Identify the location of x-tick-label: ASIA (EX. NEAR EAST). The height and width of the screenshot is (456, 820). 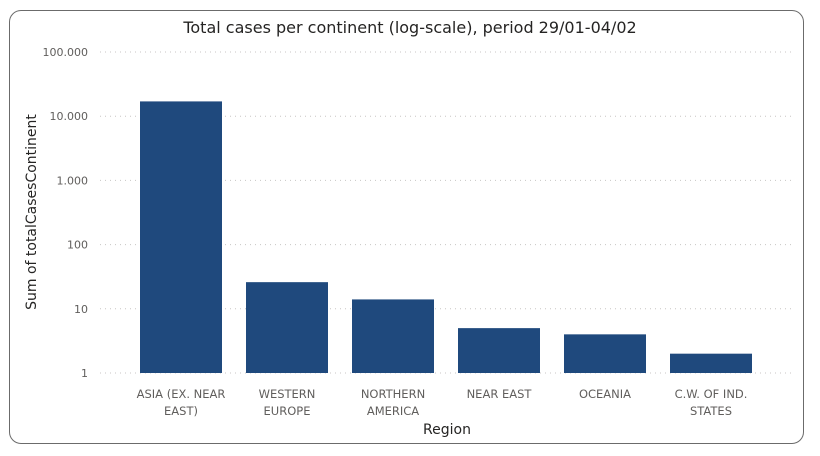
(181, 402).